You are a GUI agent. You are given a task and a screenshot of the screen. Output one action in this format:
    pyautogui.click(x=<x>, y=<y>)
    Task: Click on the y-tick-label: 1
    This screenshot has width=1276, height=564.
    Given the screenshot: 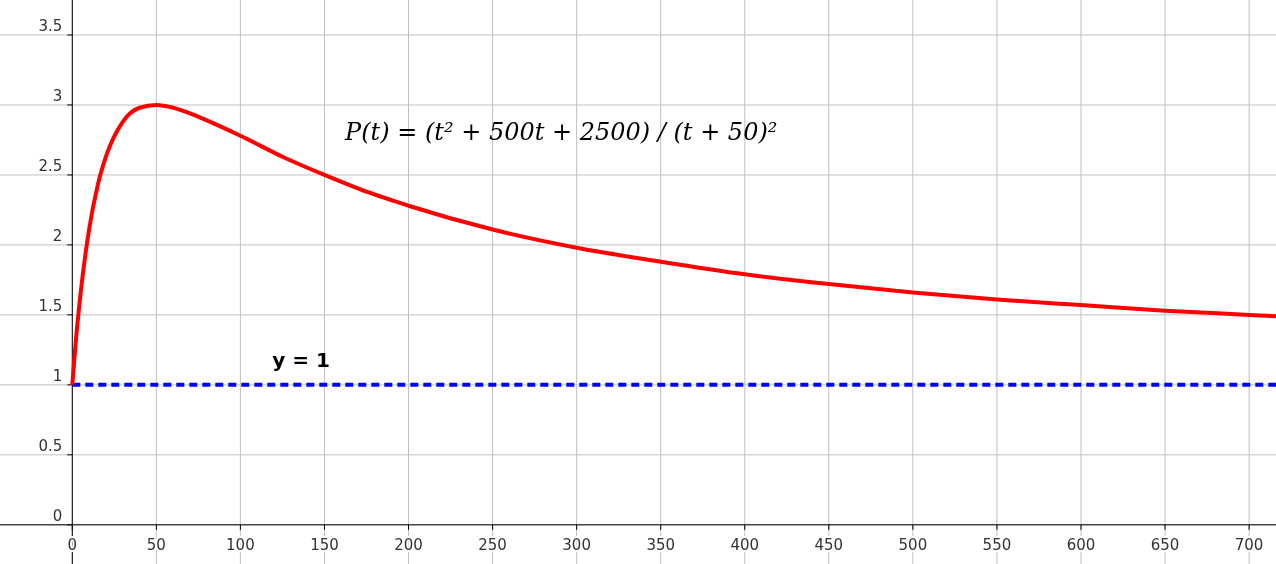 What is the action you would take?
    pyautogui.click(x=57, y=375)
    